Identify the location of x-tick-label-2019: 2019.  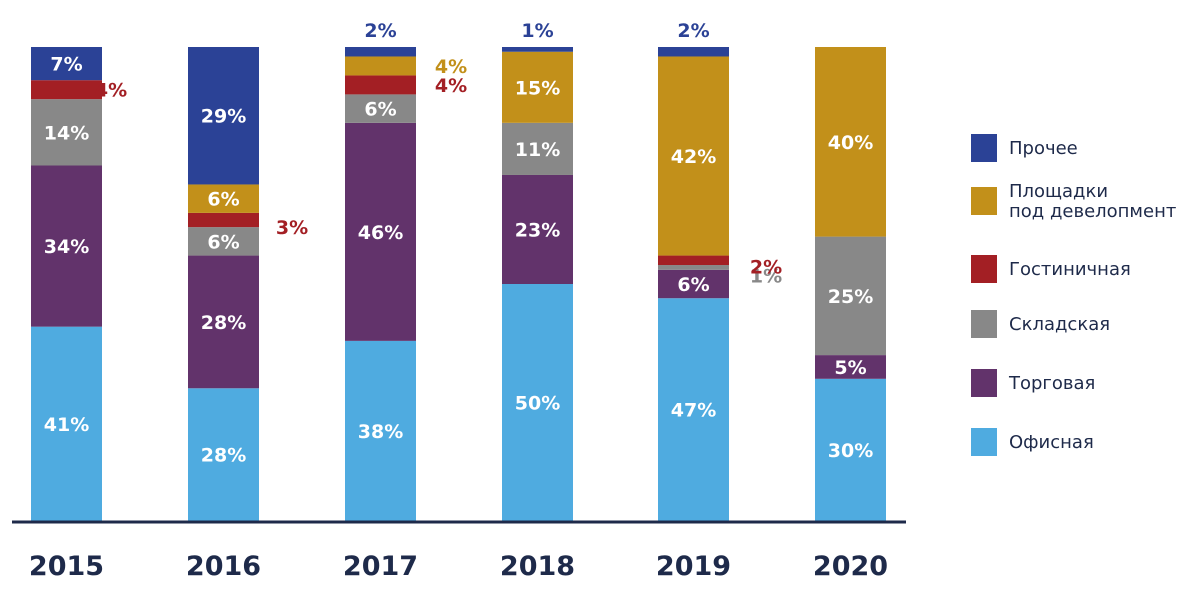
(693, 566).